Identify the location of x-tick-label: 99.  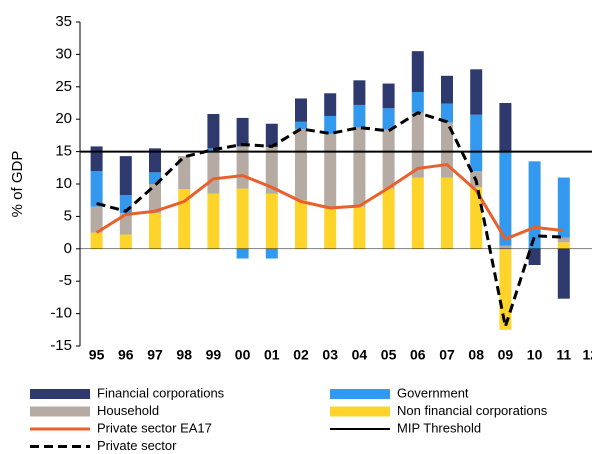
(214, 355).